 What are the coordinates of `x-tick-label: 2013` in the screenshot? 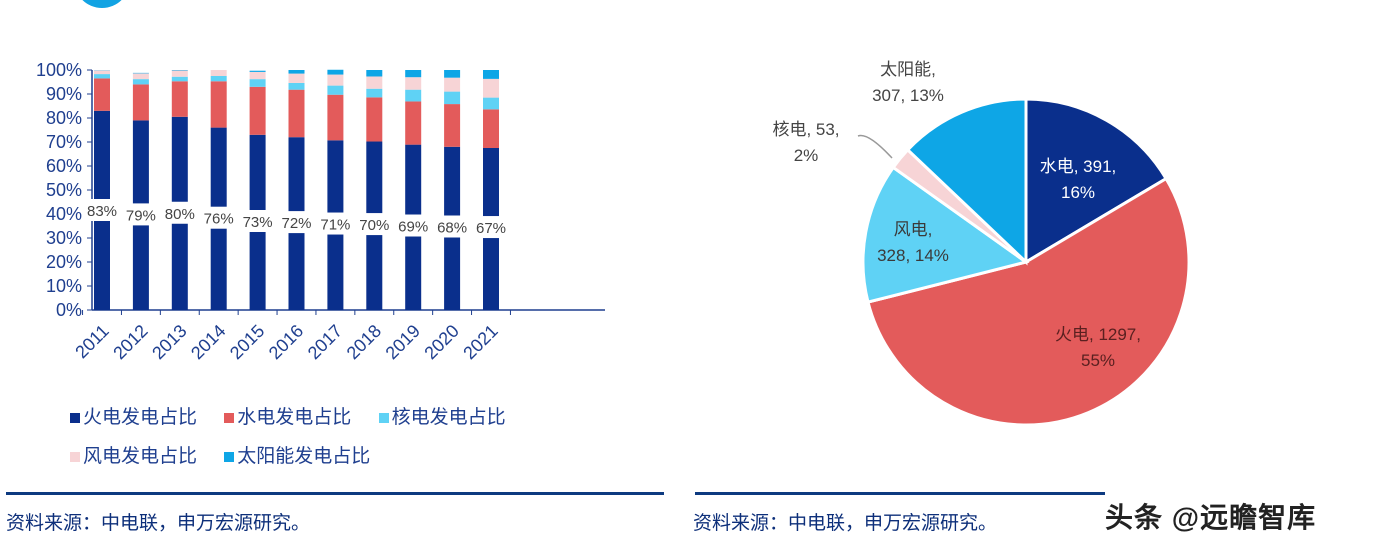 It's located at (169, 342).